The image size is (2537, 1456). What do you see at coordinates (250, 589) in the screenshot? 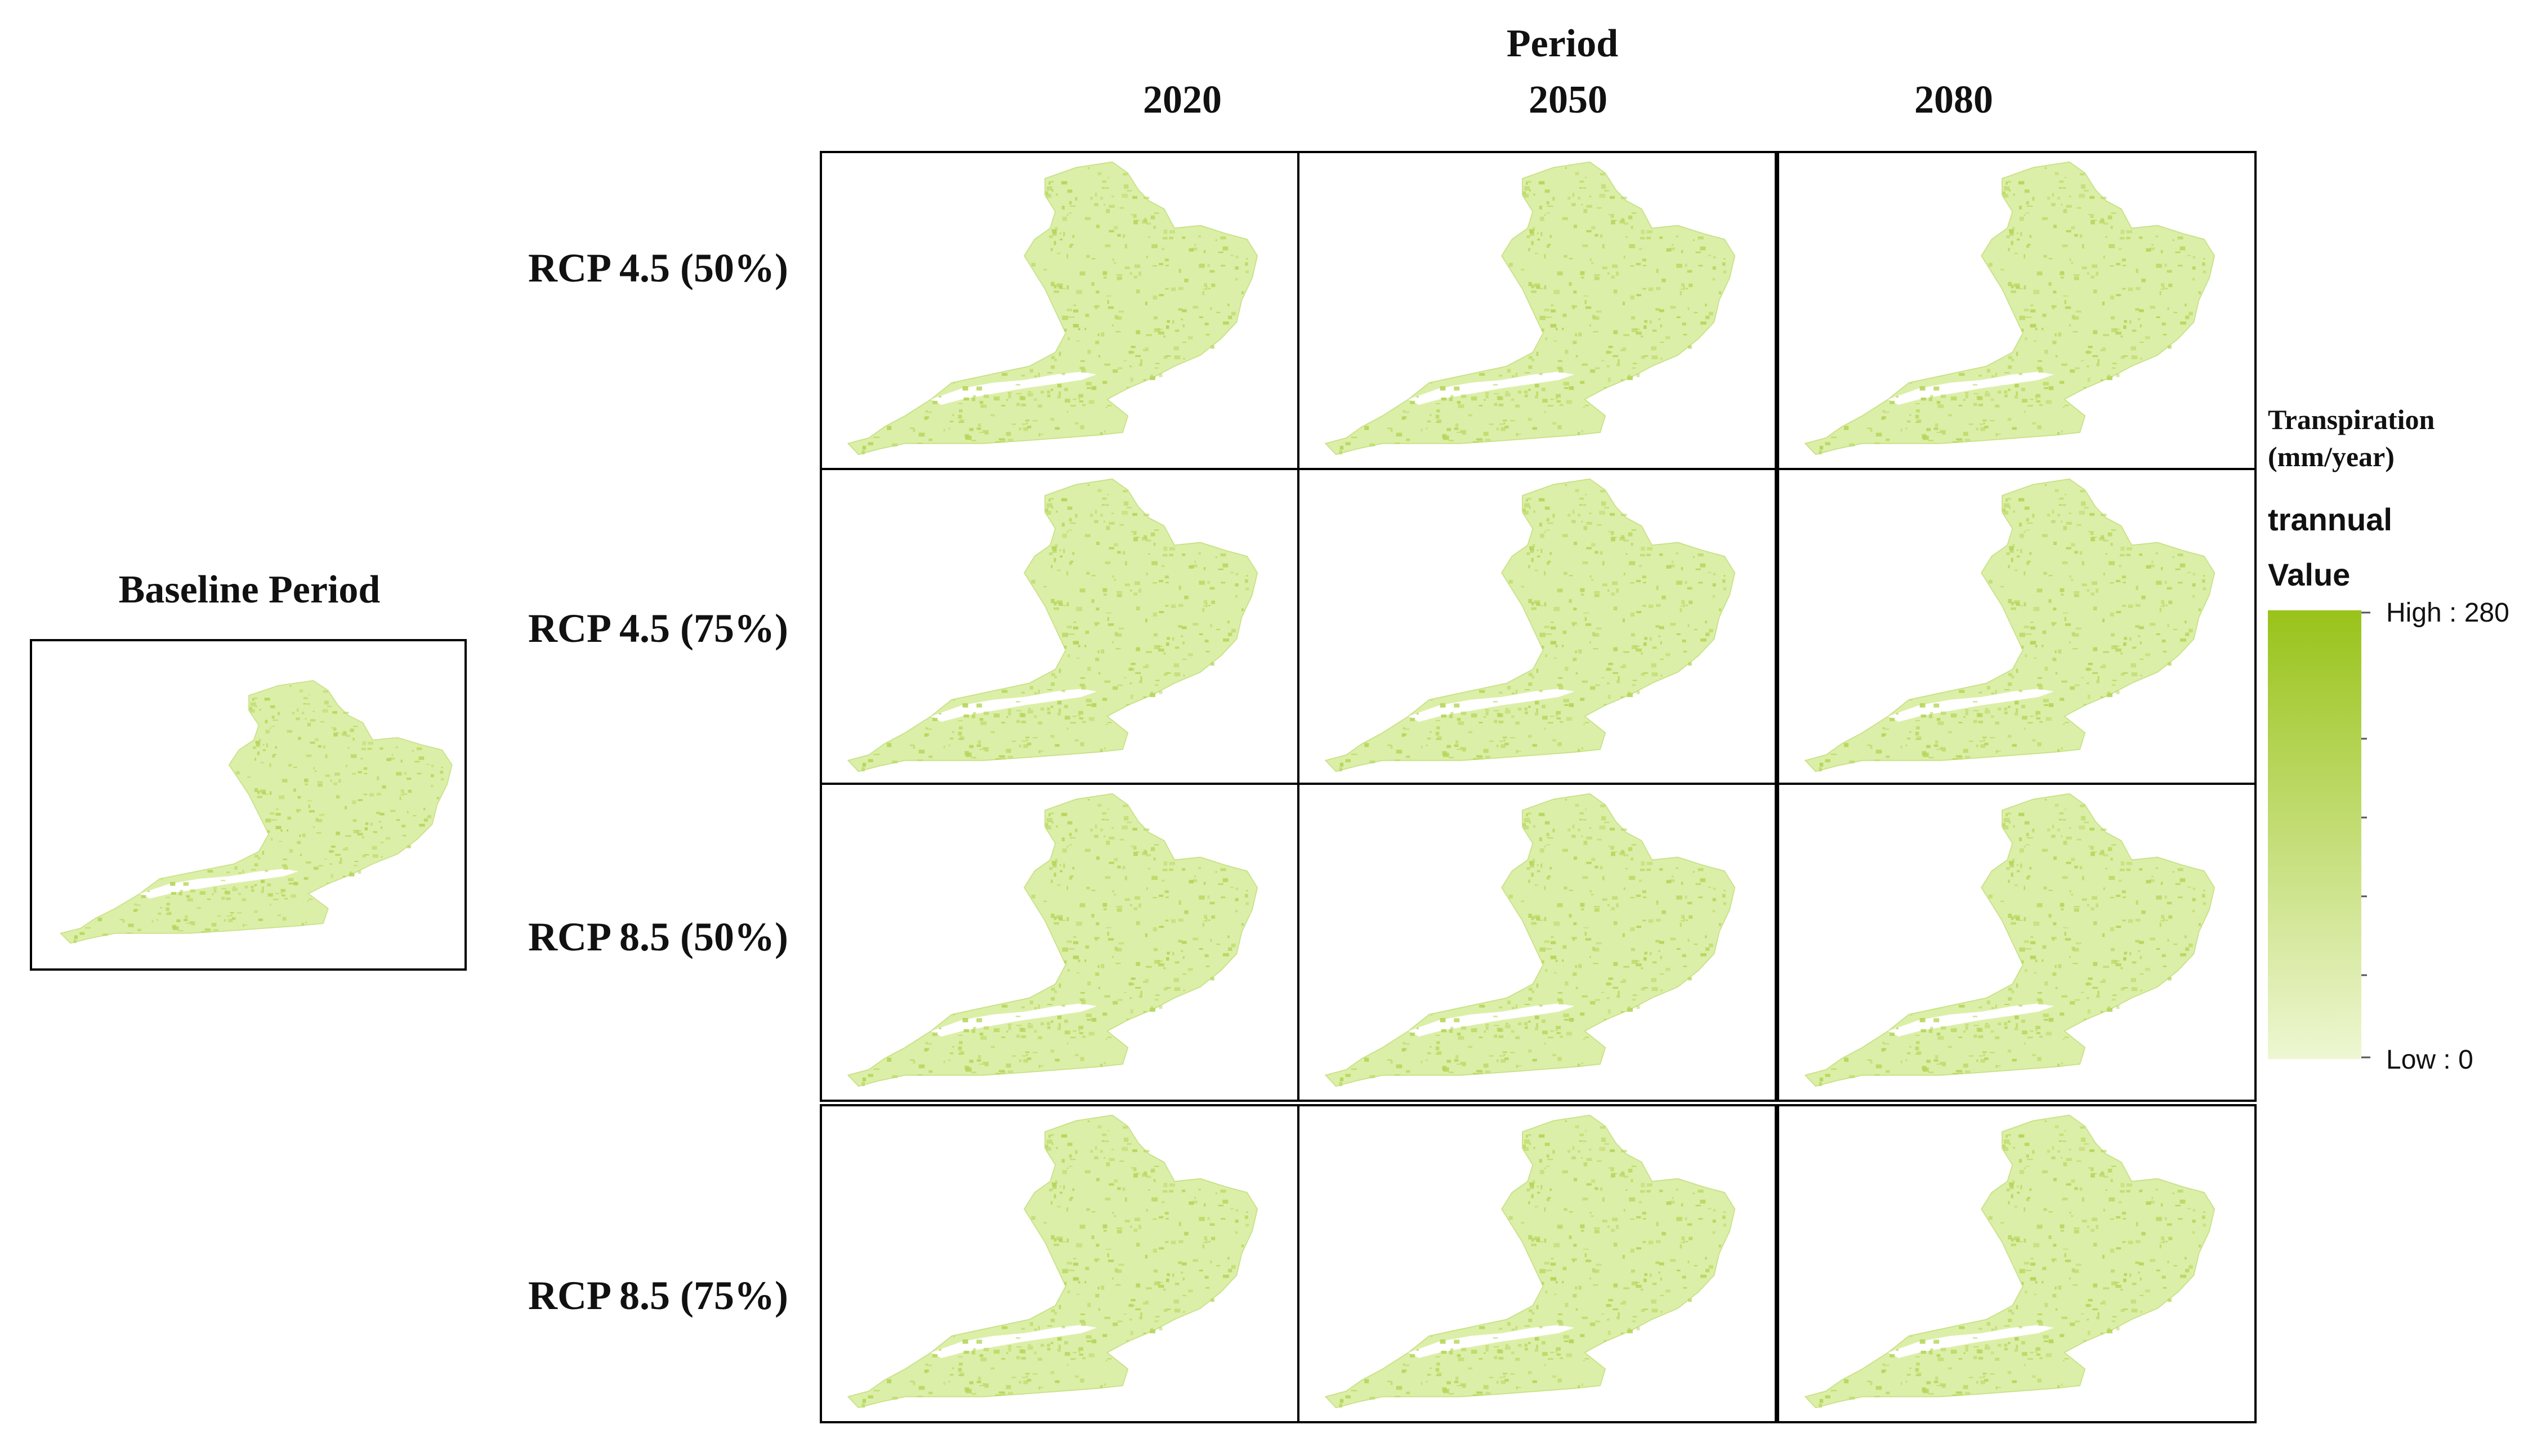
I see `baseline-label: Baseline Period` at bounding box center [250, 589].